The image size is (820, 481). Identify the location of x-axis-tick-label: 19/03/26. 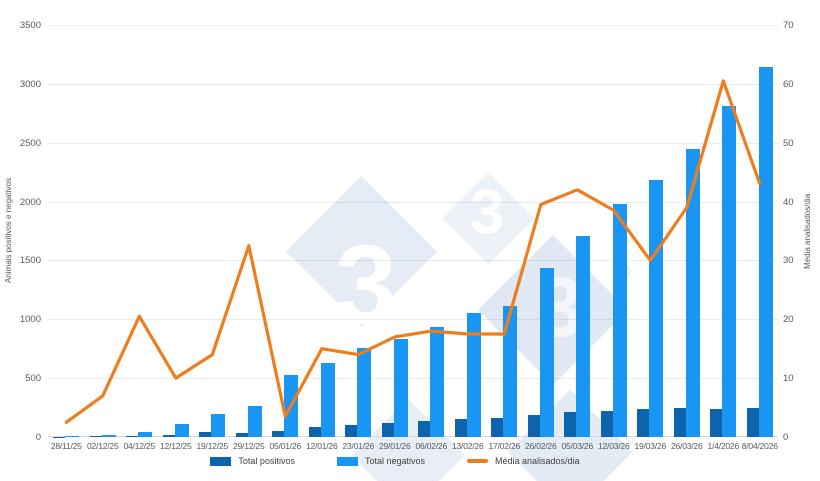
(650, 446).